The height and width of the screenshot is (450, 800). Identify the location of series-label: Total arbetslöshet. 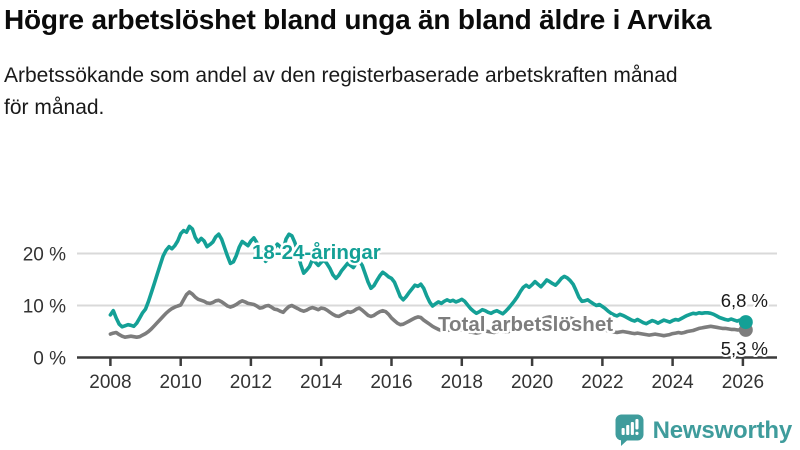
(525, 324).